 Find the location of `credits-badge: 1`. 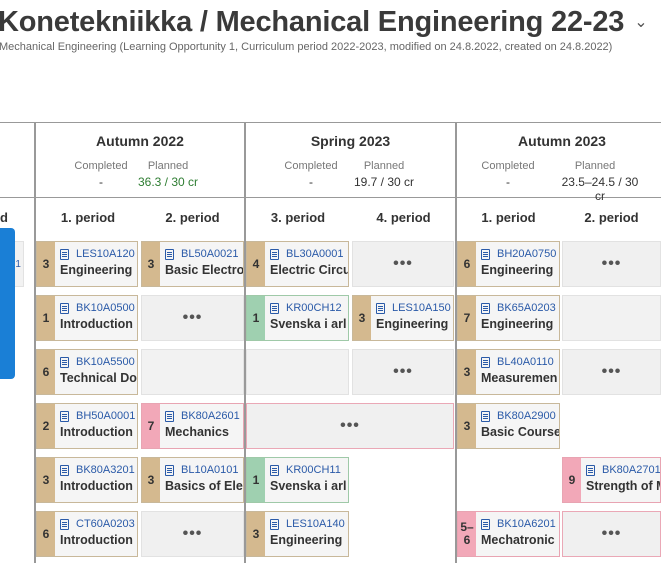

credits-badge: 1 is located at coordinates (256, 480).